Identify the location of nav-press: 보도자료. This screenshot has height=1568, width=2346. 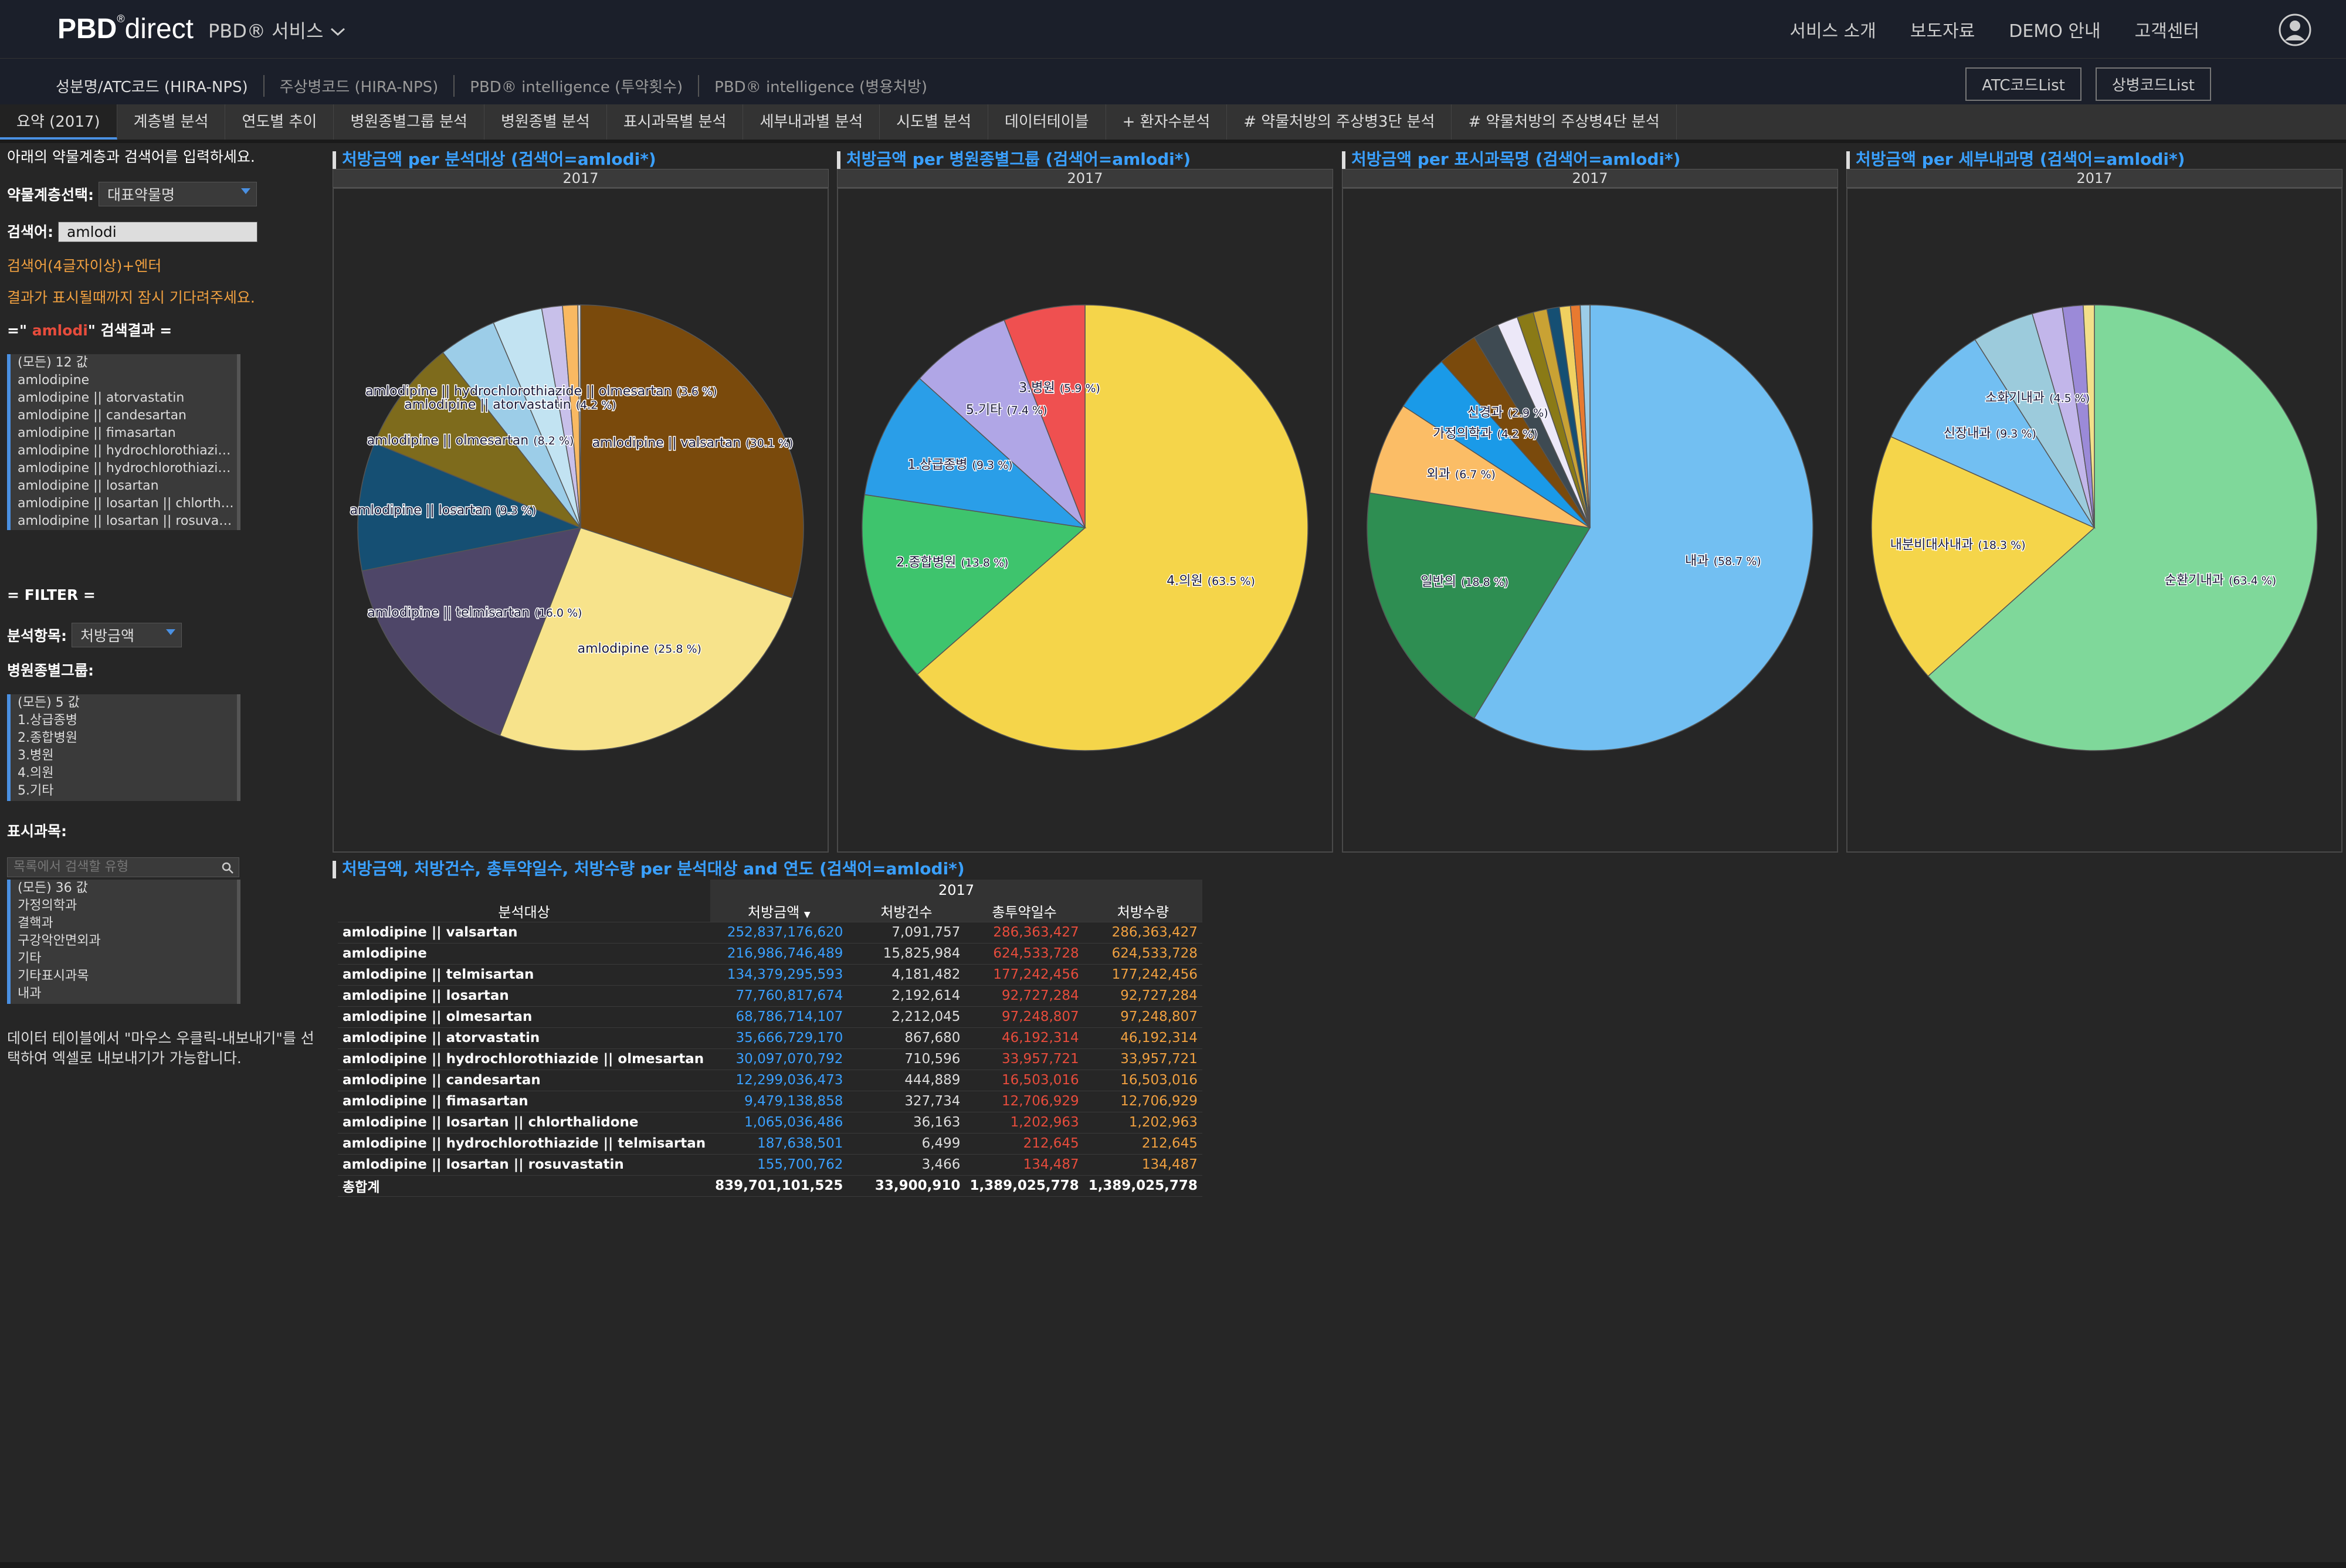
(1942, 31).